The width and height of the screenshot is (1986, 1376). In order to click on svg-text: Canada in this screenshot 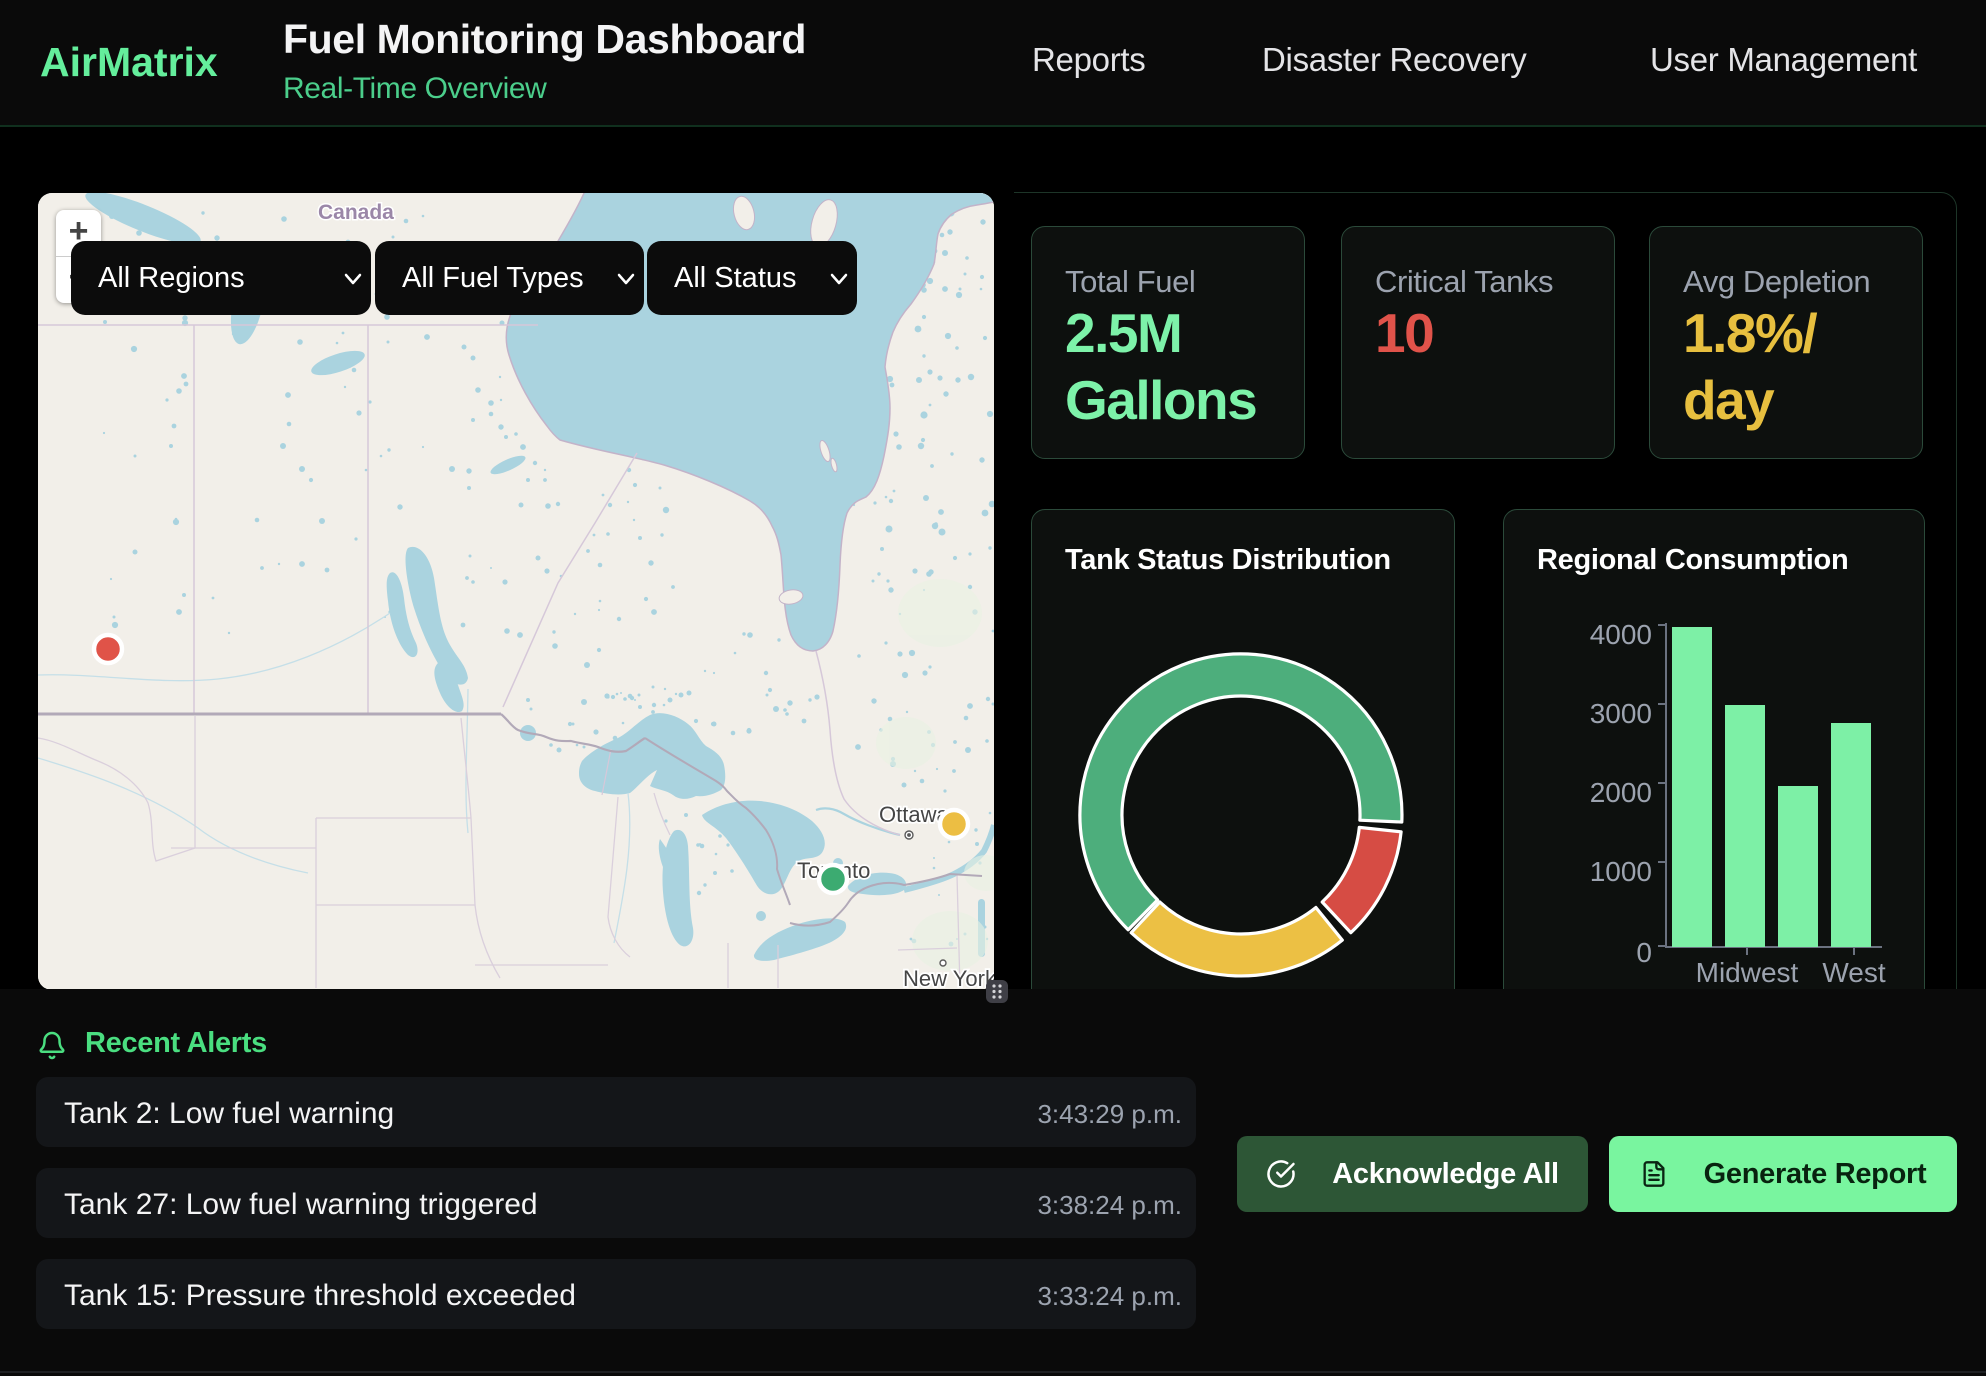, I will do `click(356, 212)`.